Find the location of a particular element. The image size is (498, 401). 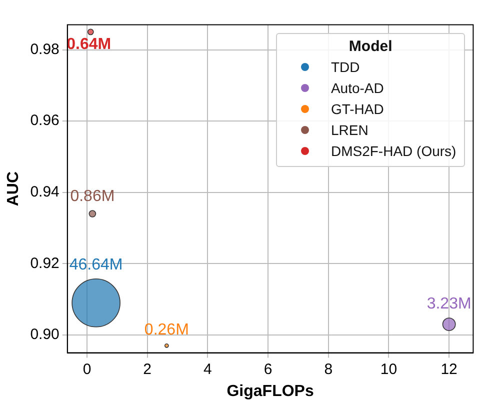

y-tick-label: 0.90 is located at coordinates (45, 335).